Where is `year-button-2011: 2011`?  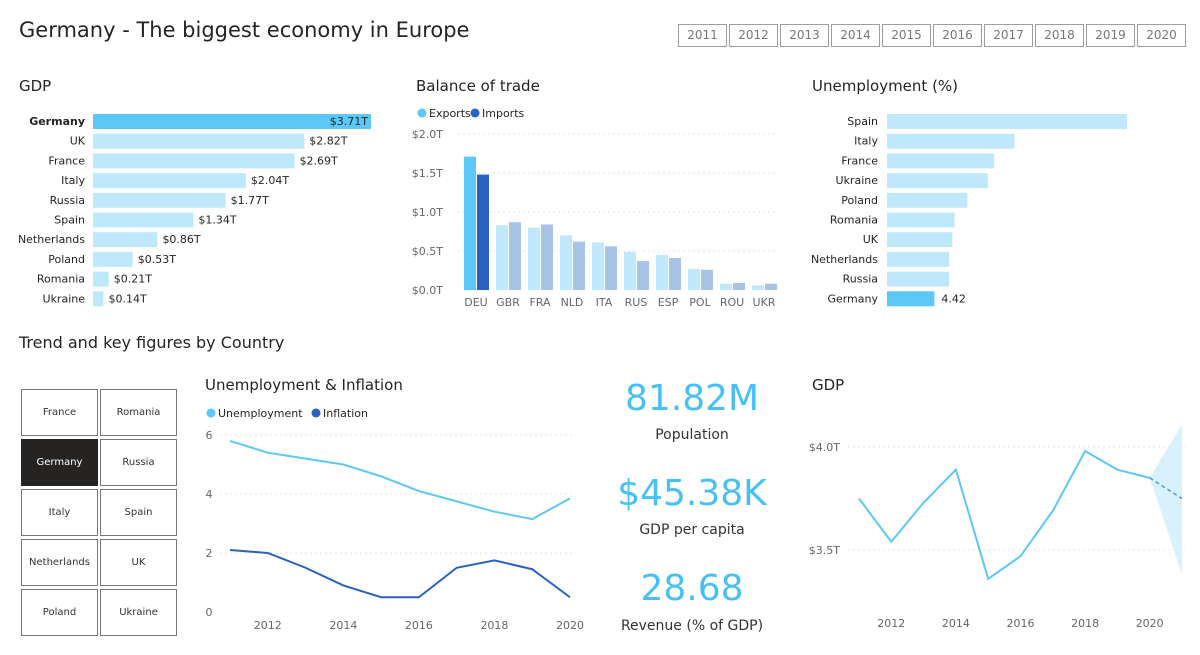 year-button-2011: 2011 is located at coordinates (702, 35).